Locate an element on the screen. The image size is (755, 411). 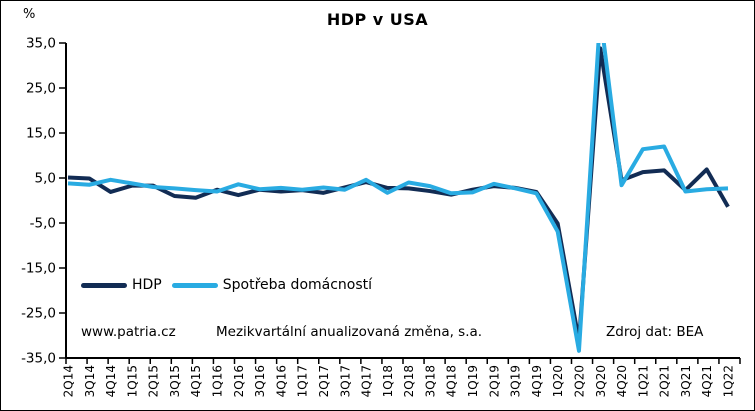
legend-label-consumption: Spotřeba domácností is located at coordinates (297, 285).